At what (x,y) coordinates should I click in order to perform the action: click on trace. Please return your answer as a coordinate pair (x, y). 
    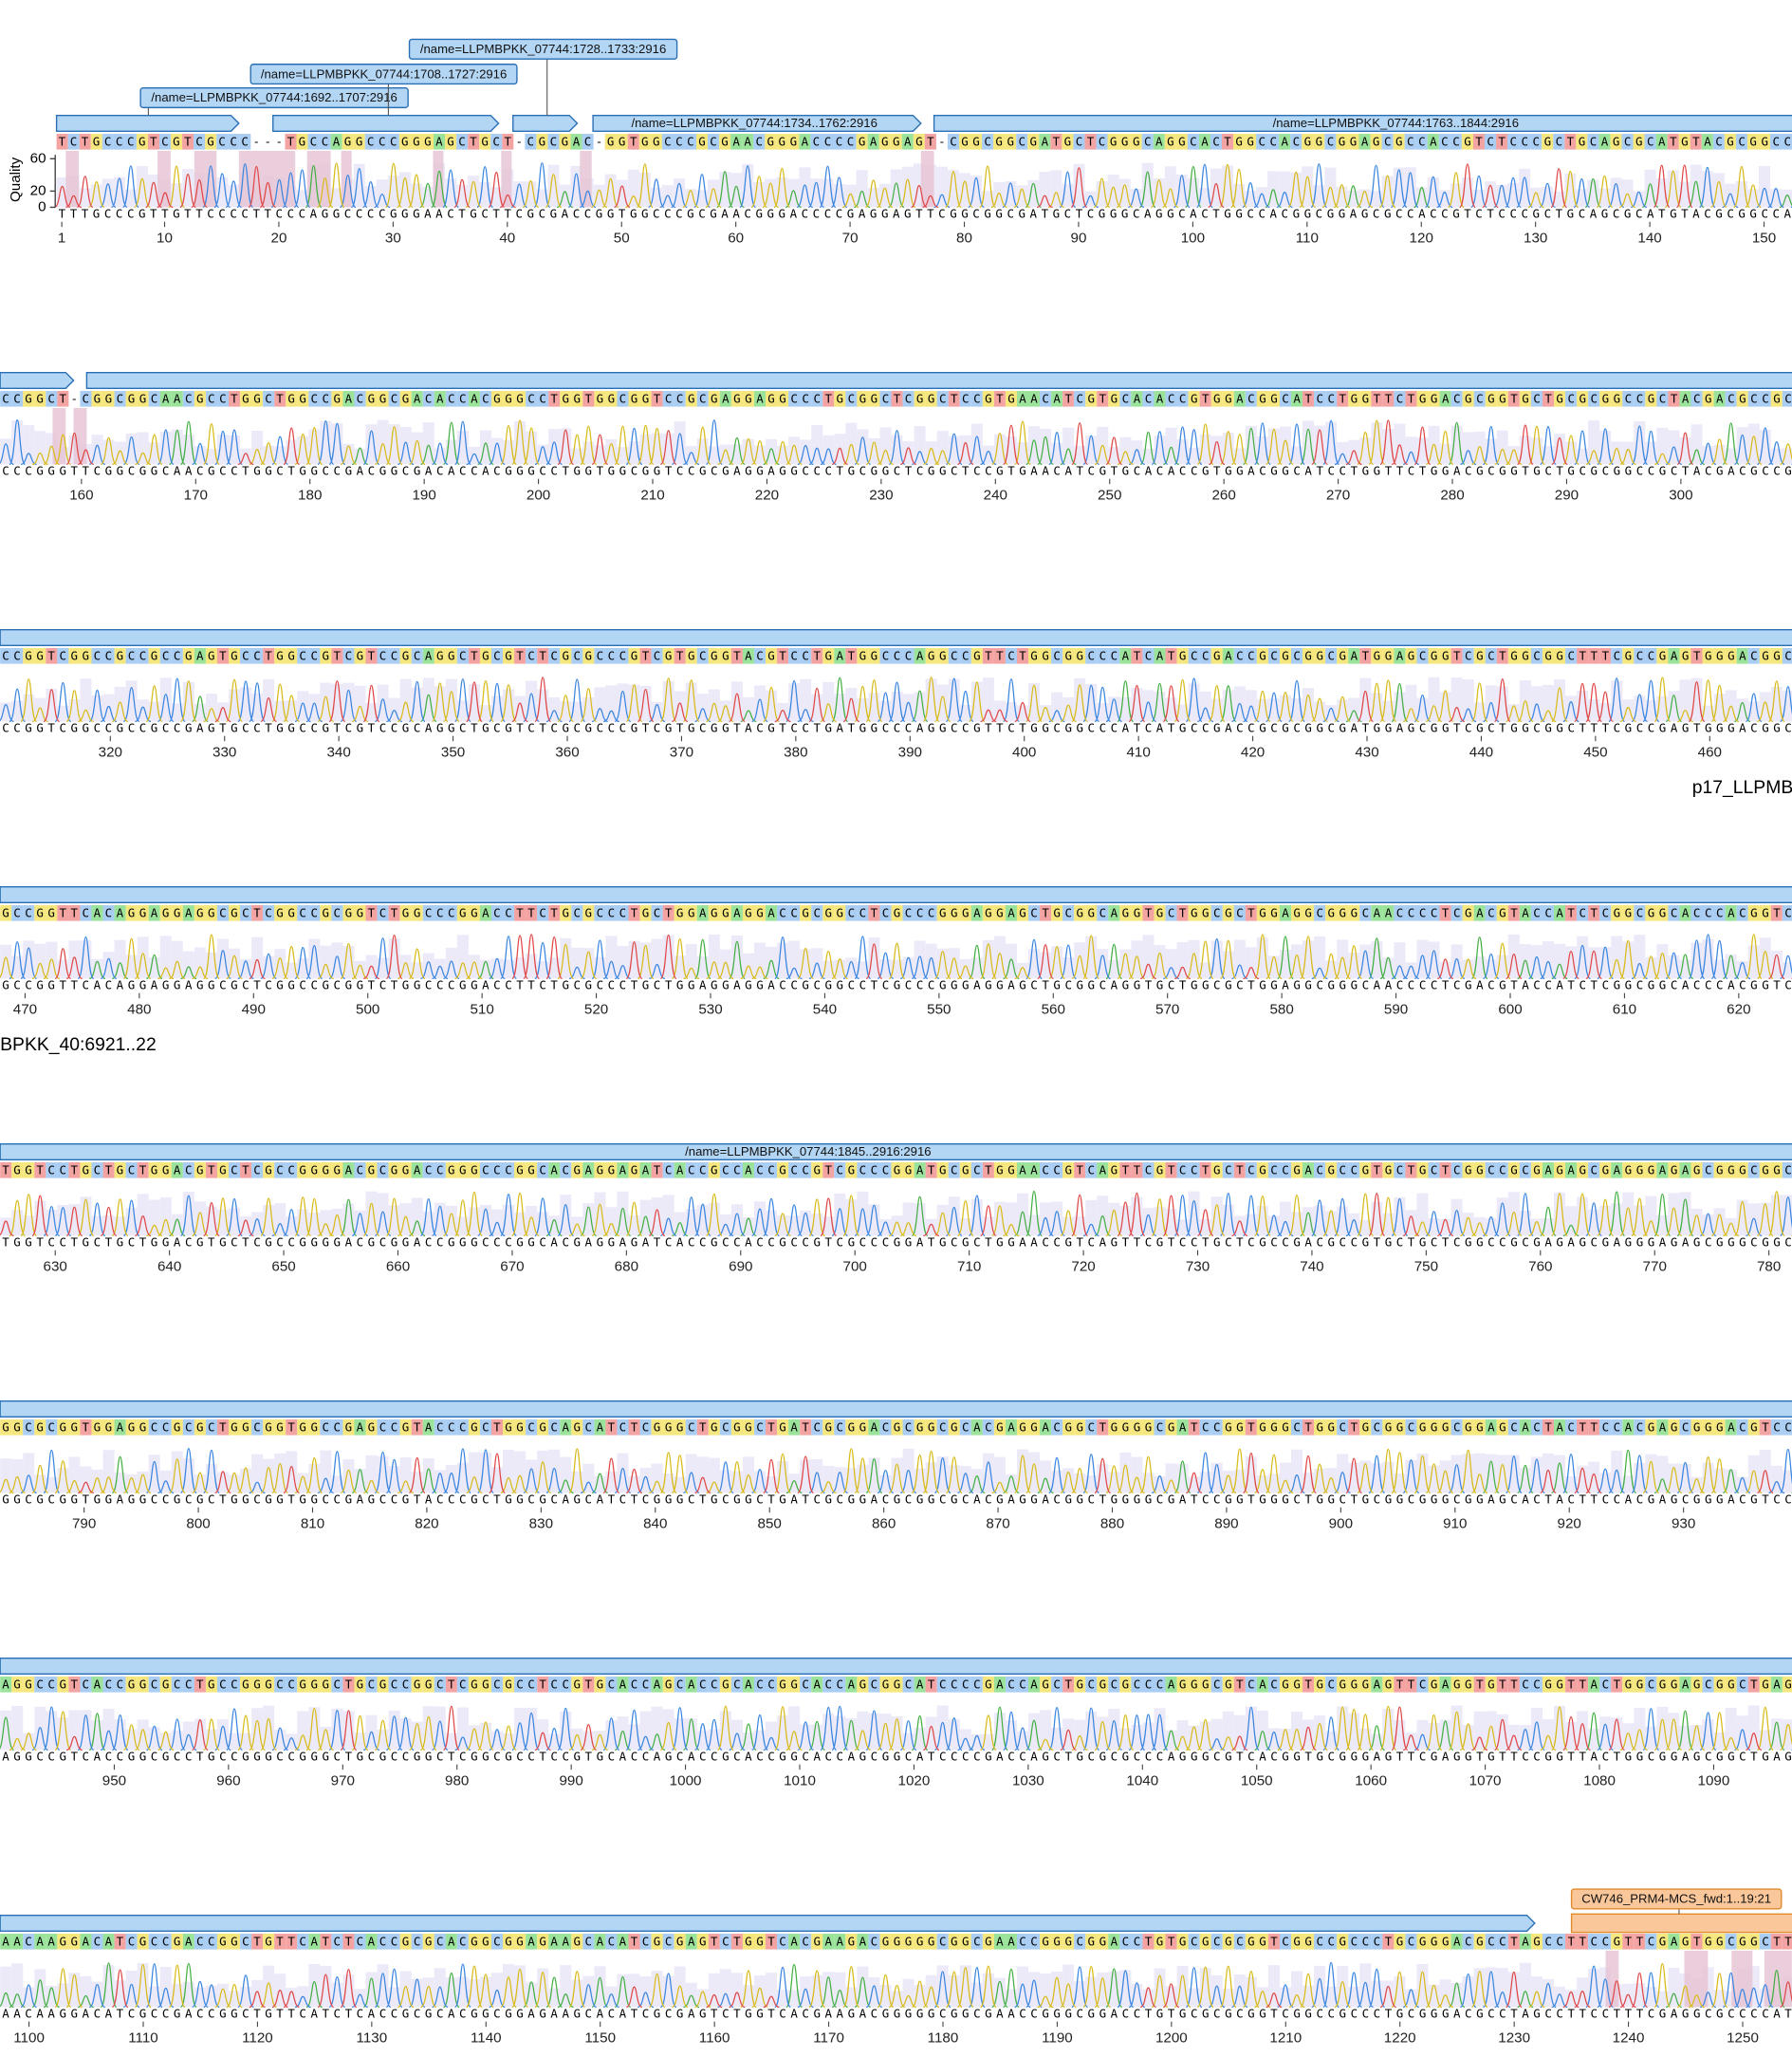
    Looking at the image, I should click on (971, 700).